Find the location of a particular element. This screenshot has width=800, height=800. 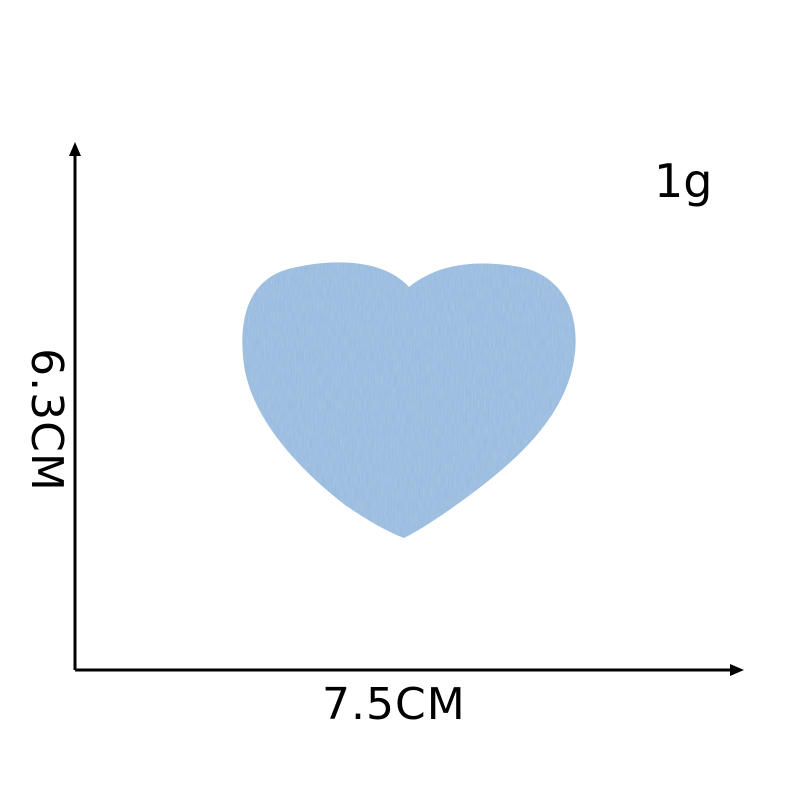

width-axis is located at coordinates (409, 670).